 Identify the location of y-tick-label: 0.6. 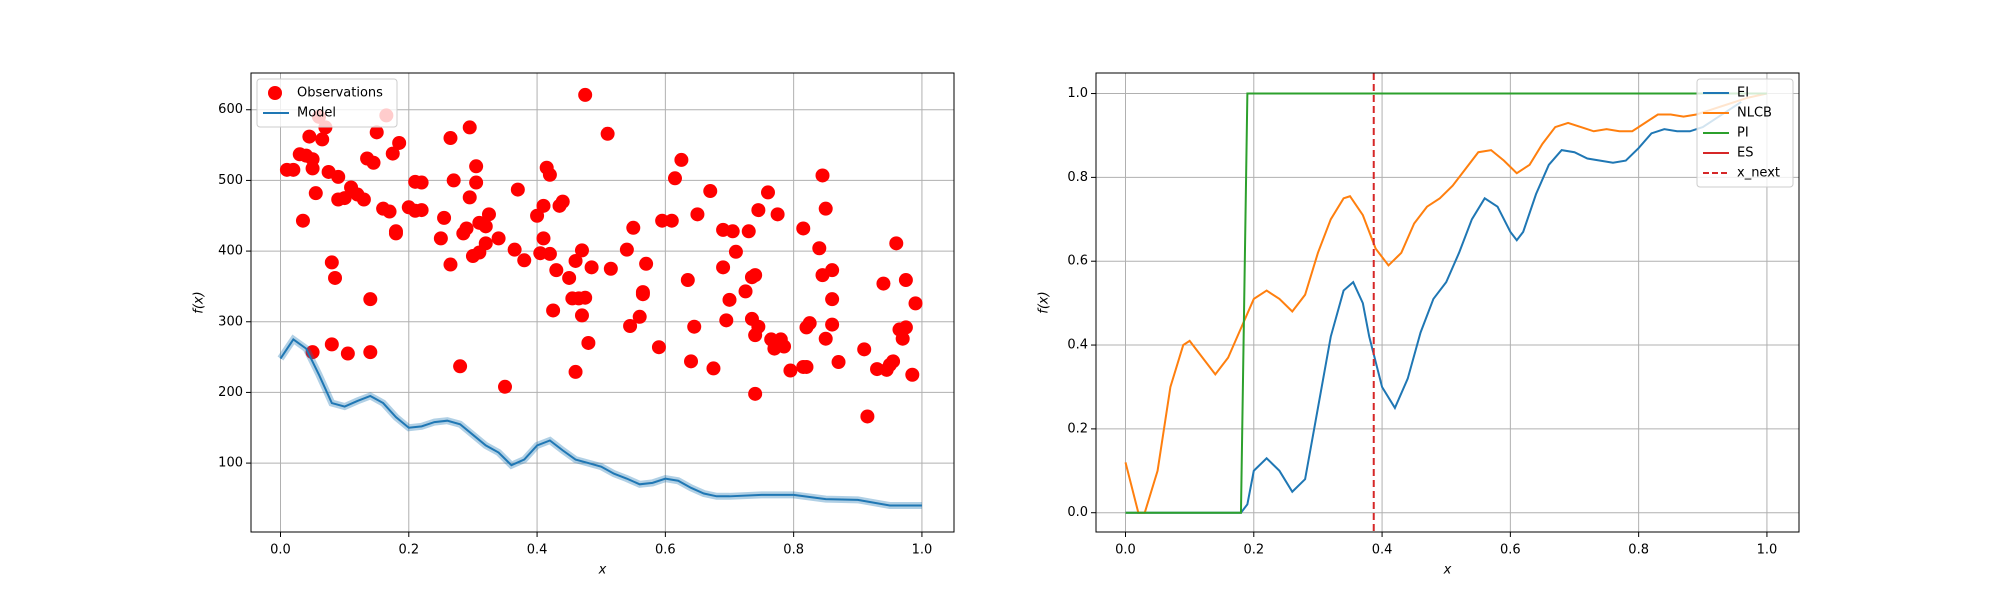
(1077, 261).